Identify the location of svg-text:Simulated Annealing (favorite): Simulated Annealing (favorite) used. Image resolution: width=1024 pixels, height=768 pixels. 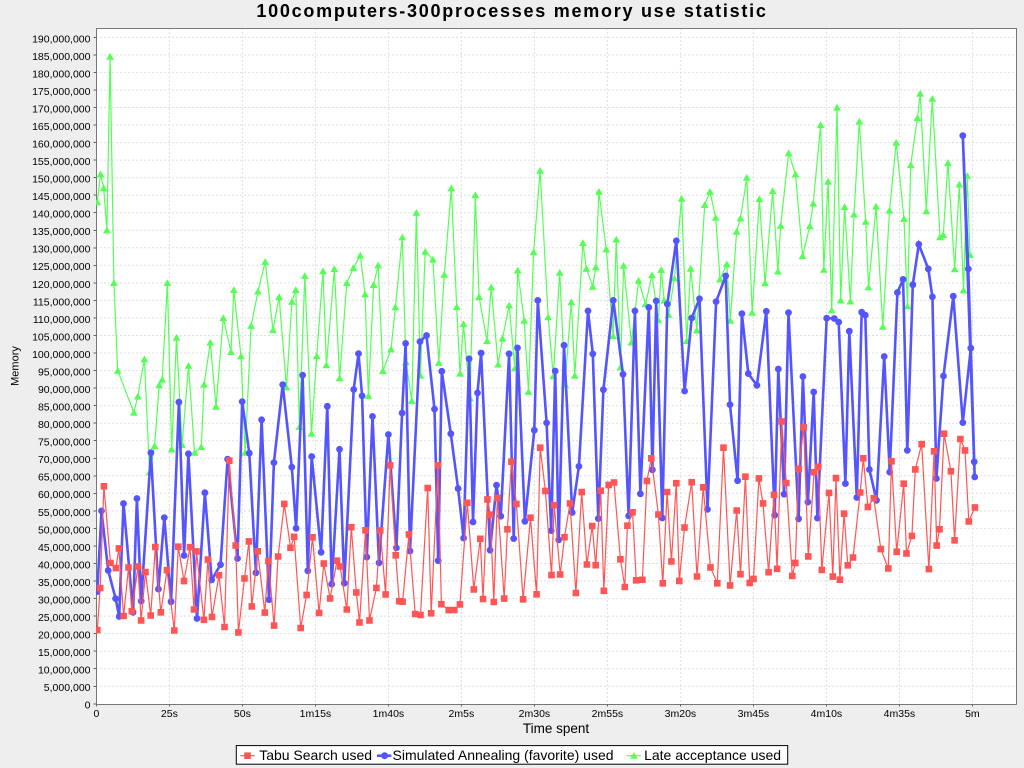
(503, 755).